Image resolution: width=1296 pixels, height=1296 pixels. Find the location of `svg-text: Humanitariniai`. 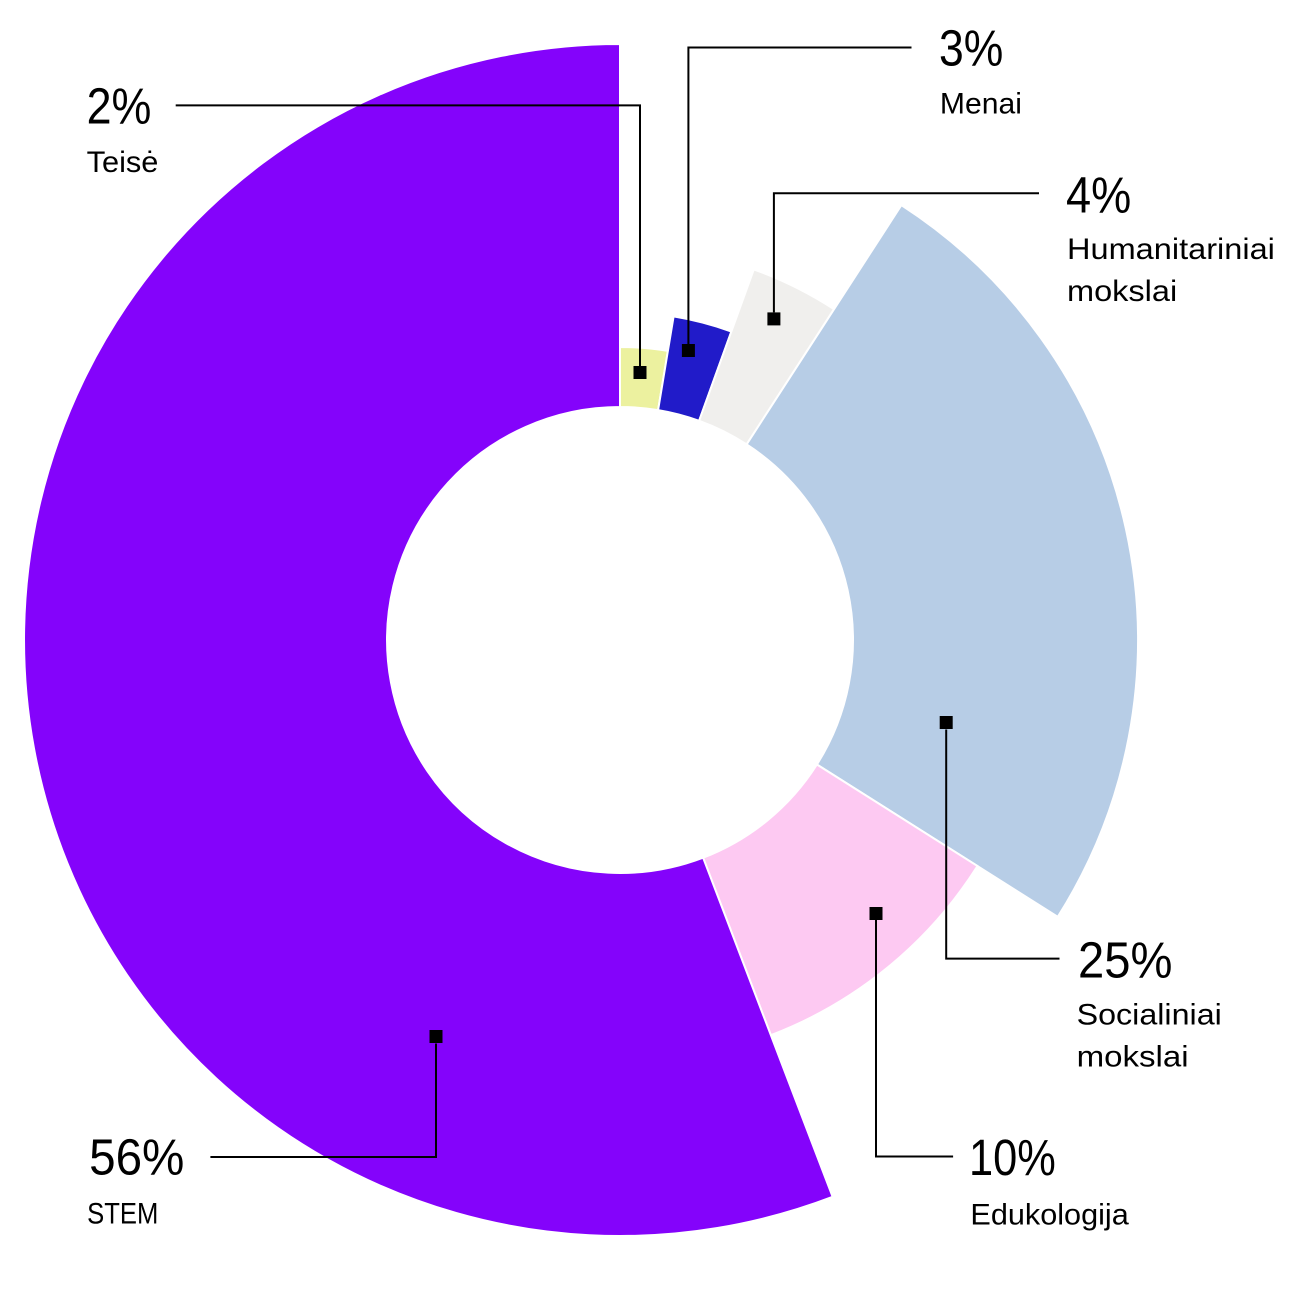

svg-text: Humanitariniai is located at coordinates (1171, 249).